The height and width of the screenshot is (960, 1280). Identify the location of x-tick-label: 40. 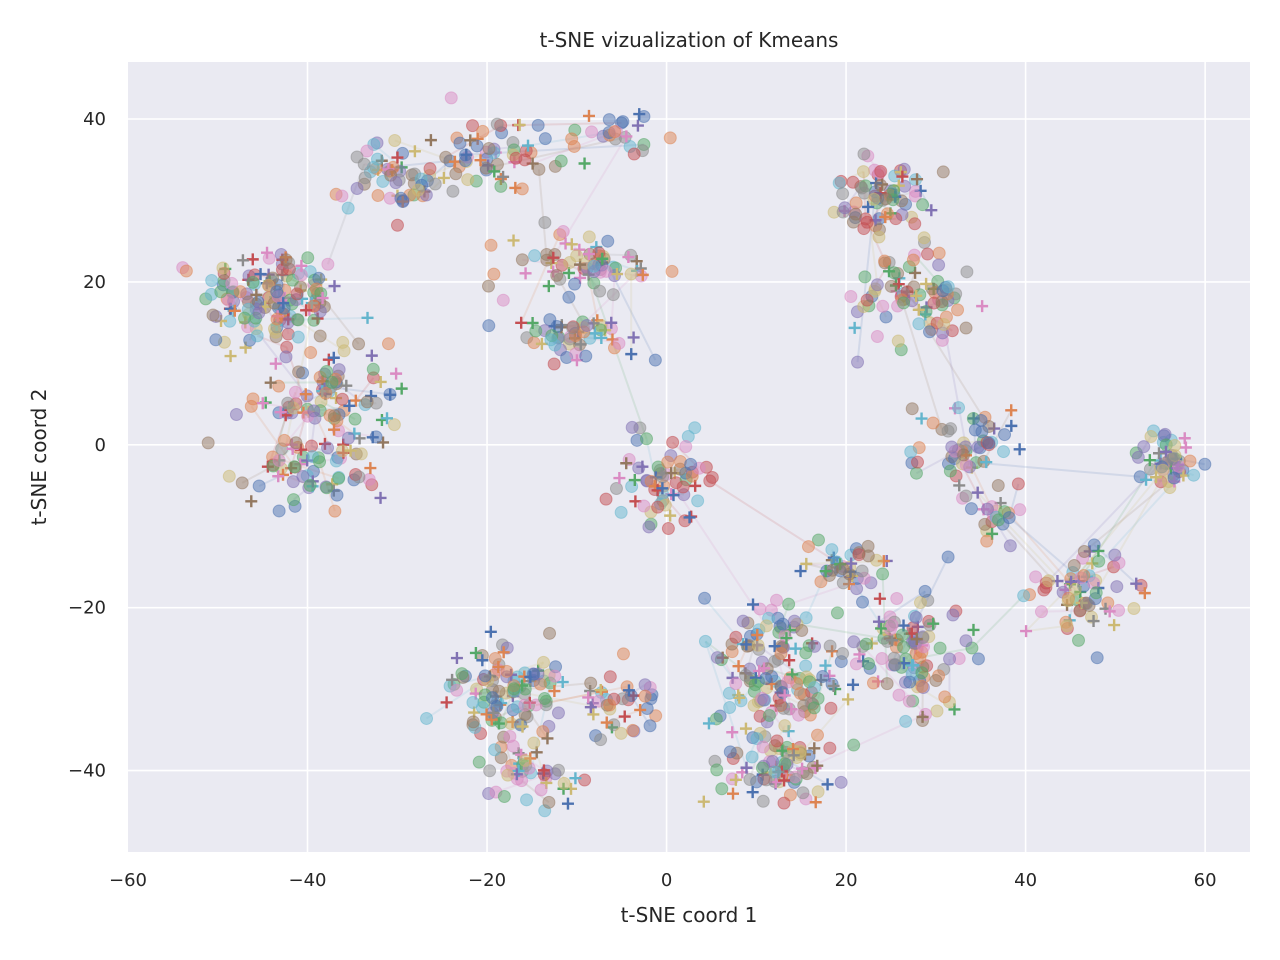
(1025, 880).